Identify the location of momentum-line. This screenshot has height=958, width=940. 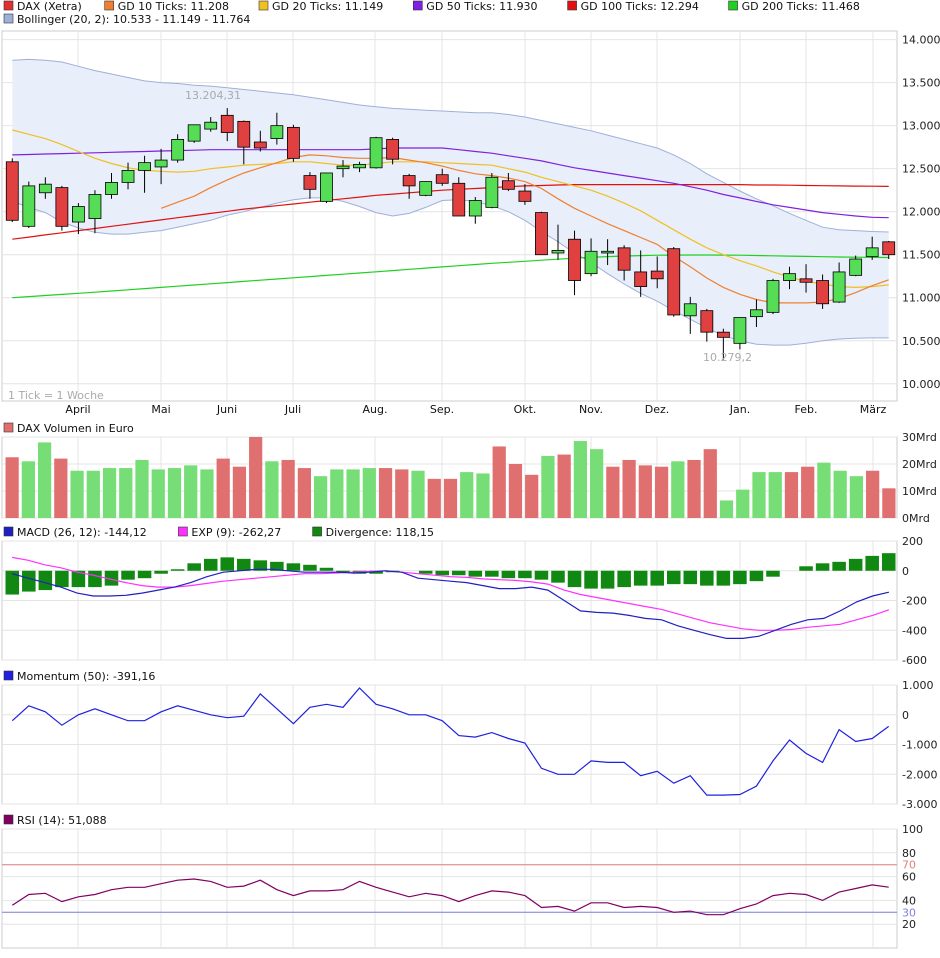
(450, 741).